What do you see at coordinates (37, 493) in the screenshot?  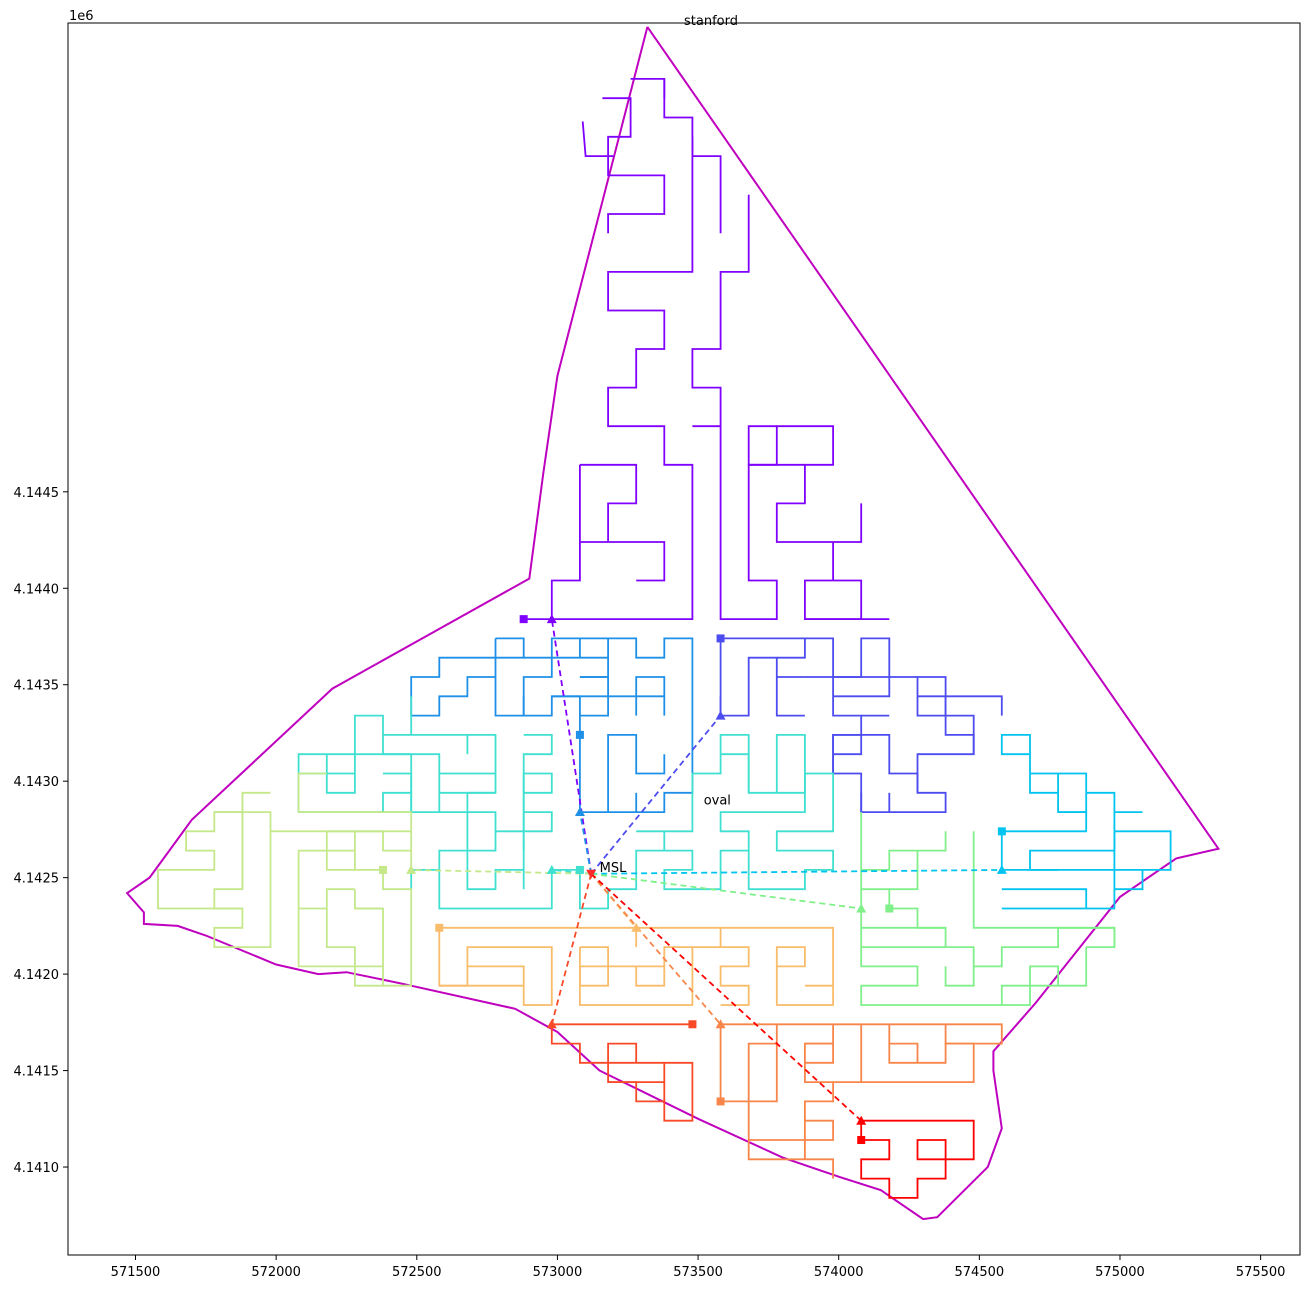 I see `y-tick-label: 4.1445` at bounding box center [37, 493].